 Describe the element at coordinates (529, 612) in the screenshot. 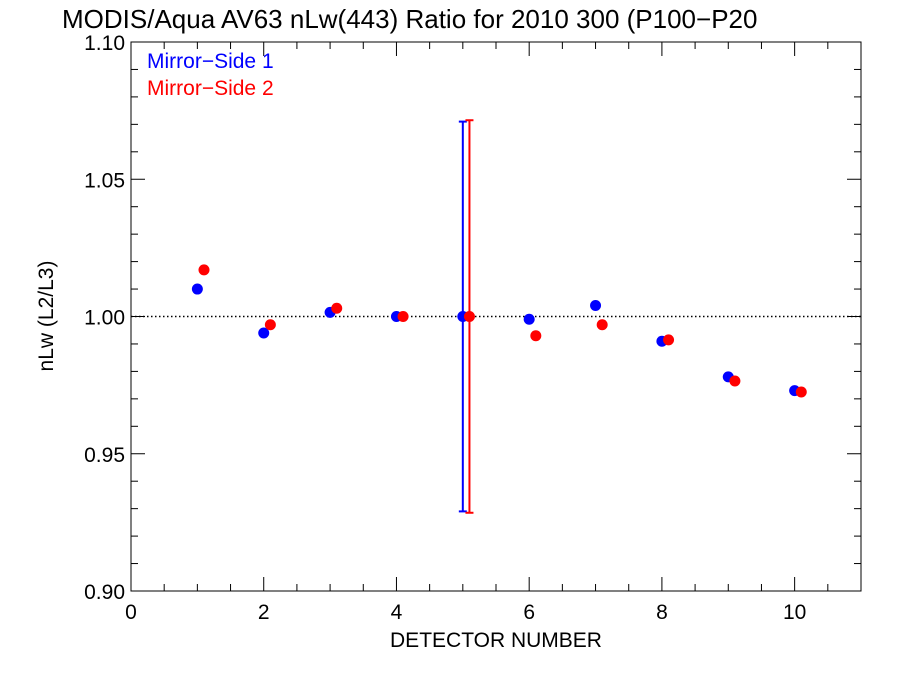

I see `x-tick-label: 6` at that location.